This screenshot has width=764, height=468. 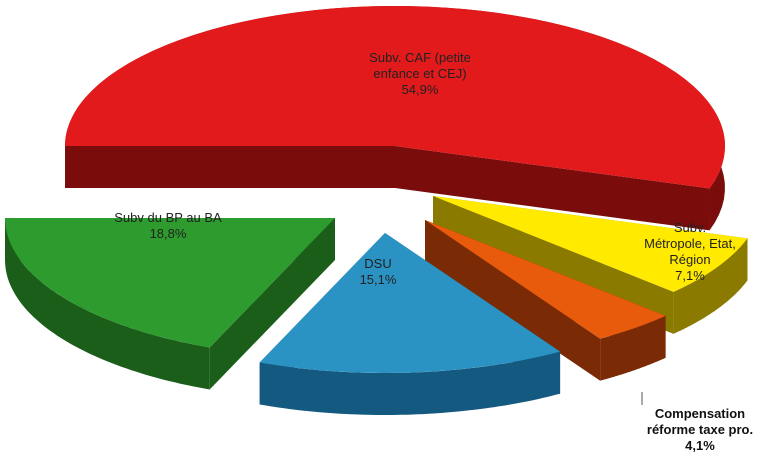 What do you see at coordinates (690, 251) in the screenshot?
I see `slice-label: Subv. Métropole, Etat, Région 7,1%` at bounding box center [690, 251].